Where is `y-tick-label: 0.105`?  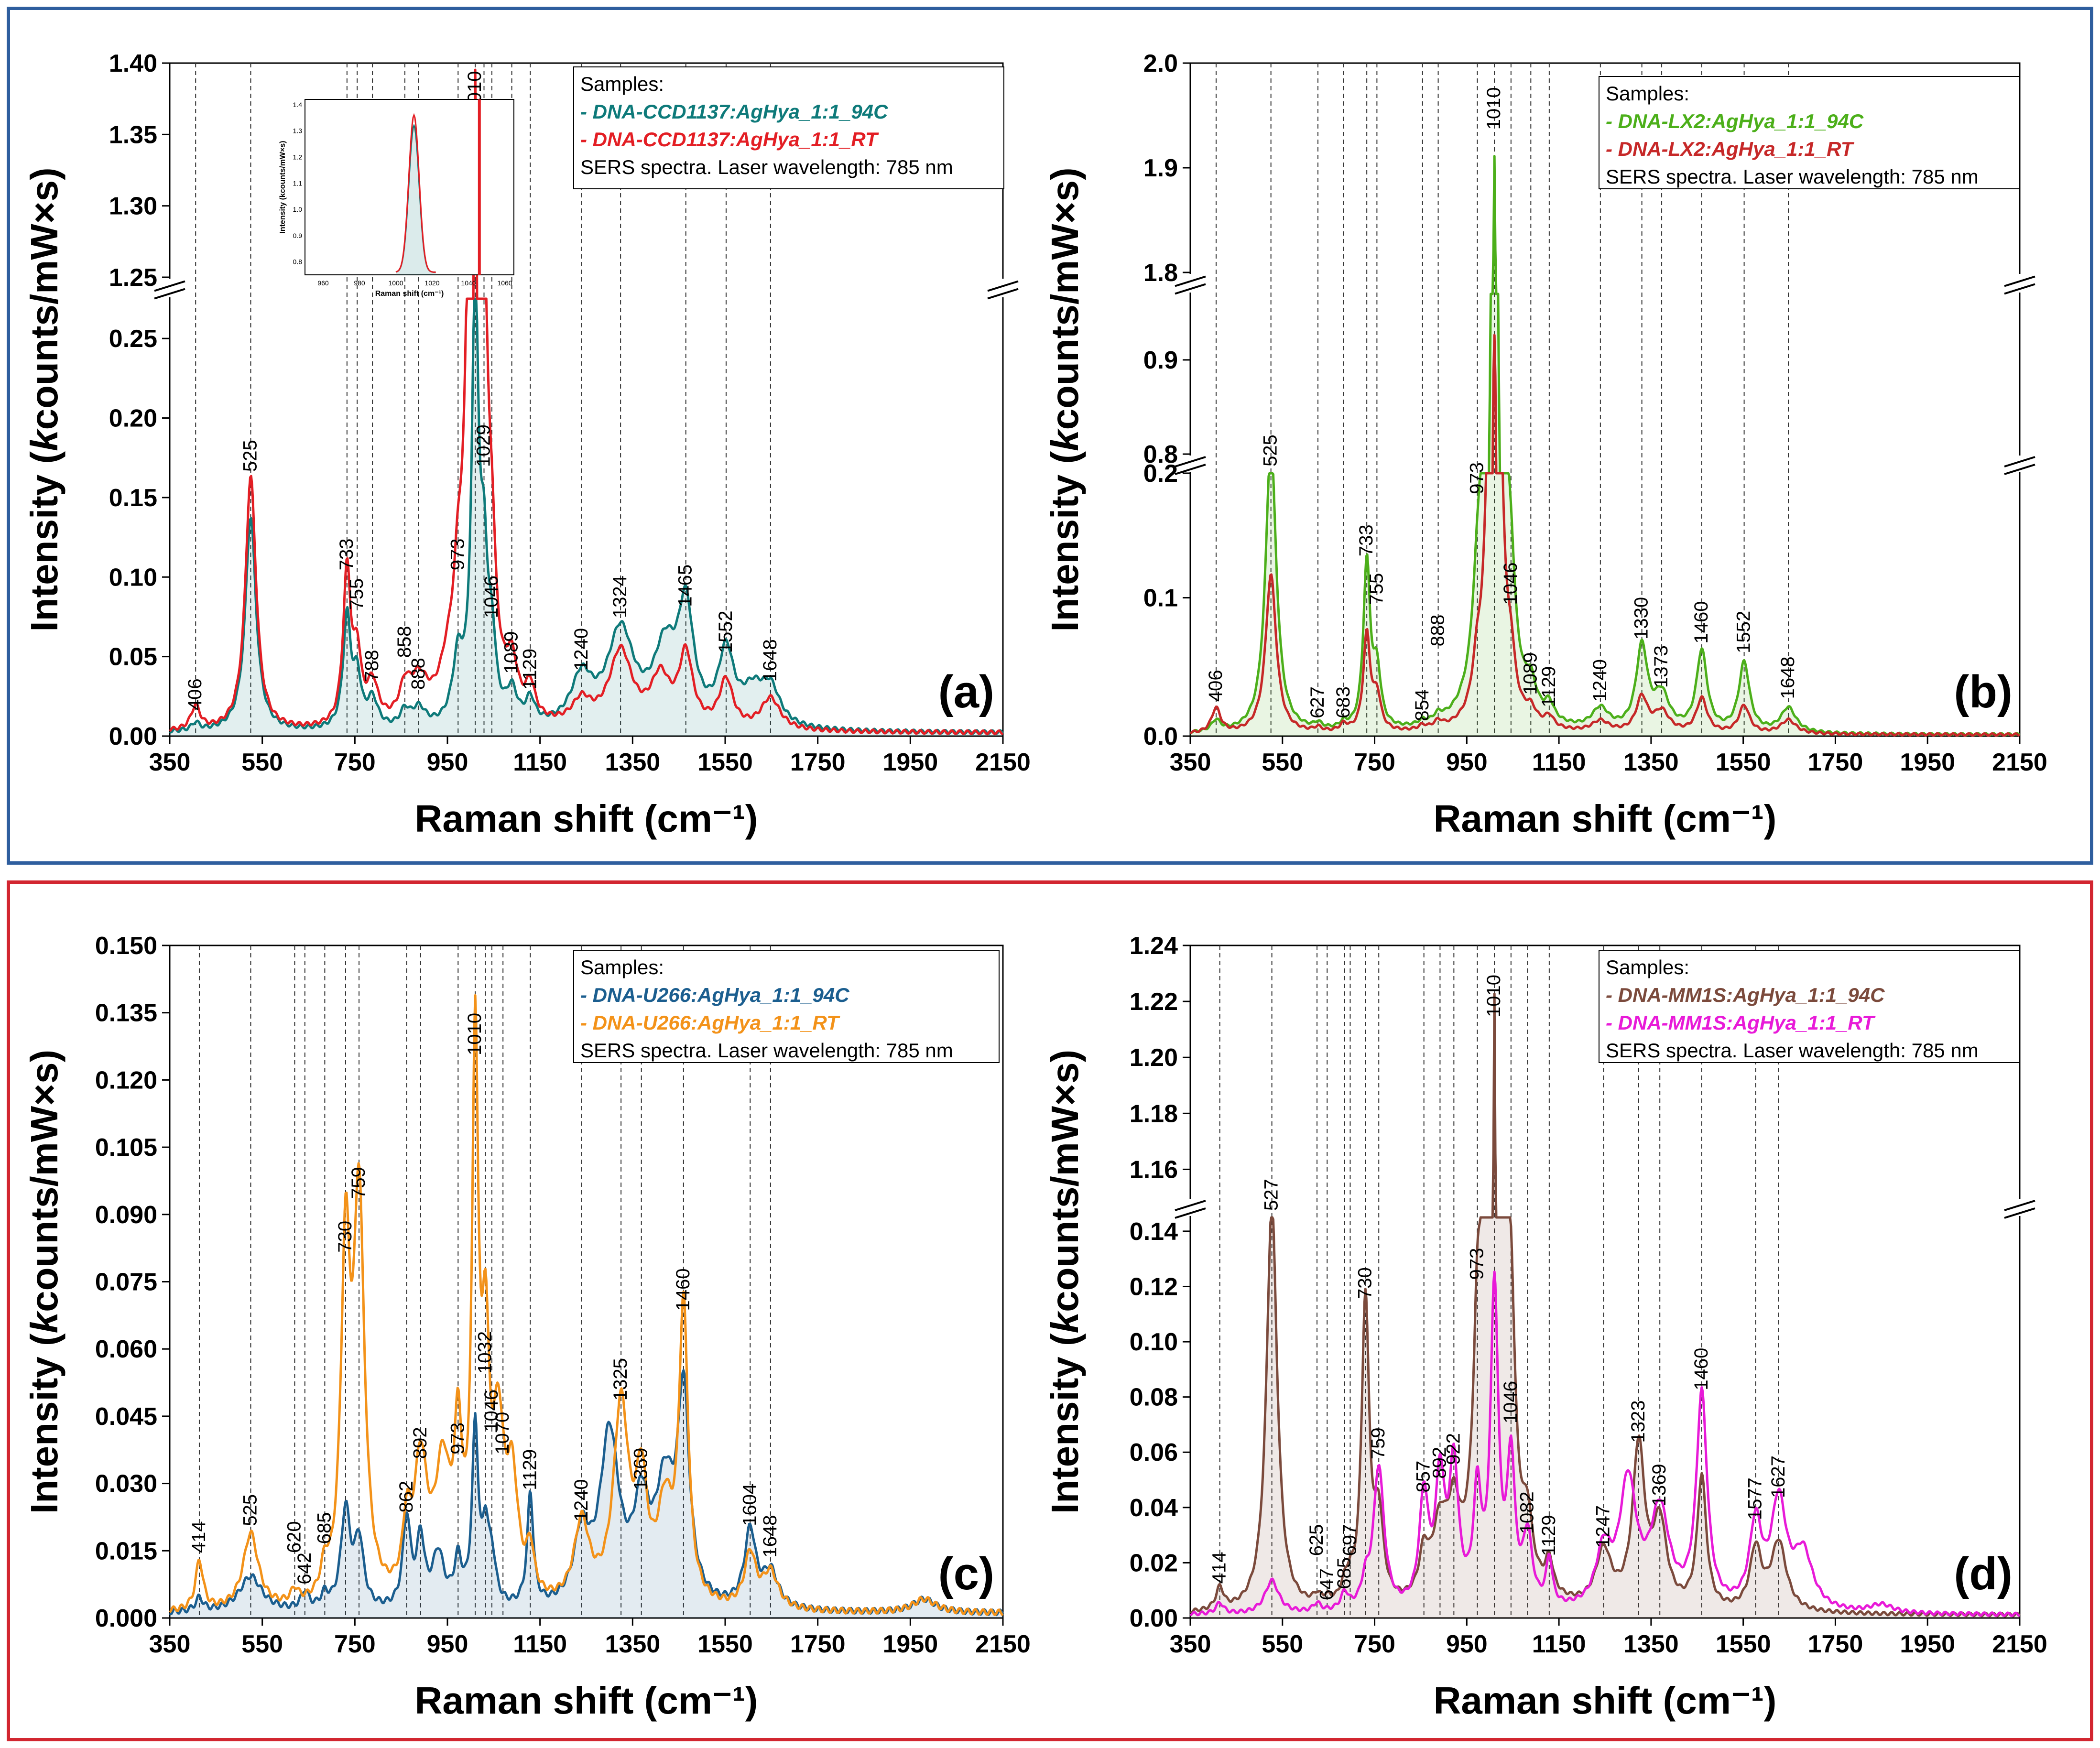 y-tick-label: 0.105 is located at coordinates (126, 1148).